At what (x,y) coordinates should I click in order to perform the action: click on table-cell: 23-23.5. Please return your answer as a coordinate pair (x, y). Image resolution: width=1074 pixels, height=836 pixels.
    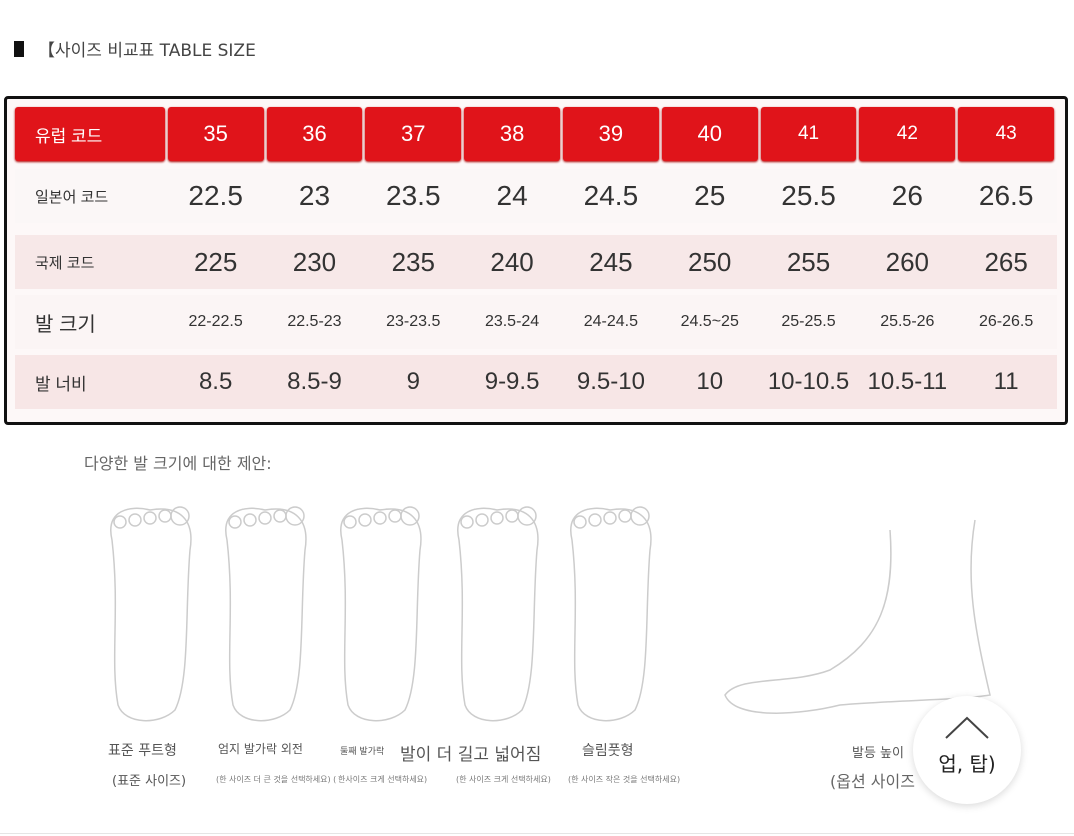
    Looking at the image, I should click on (413, 321).